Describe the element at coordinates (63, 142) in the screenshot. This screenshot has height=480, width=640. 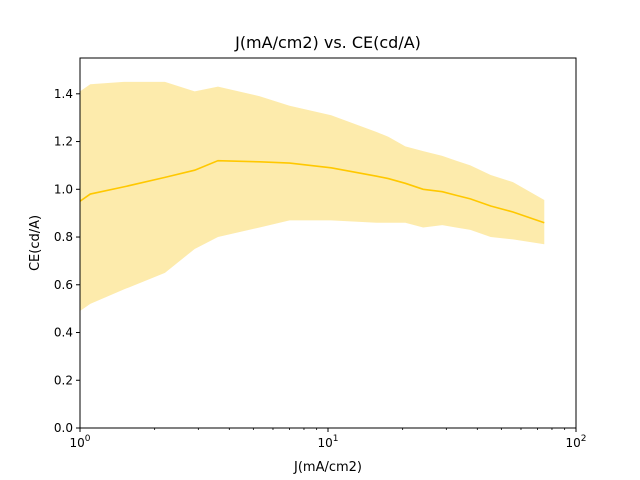
I see `y-tick-label: 1.2` at that location.